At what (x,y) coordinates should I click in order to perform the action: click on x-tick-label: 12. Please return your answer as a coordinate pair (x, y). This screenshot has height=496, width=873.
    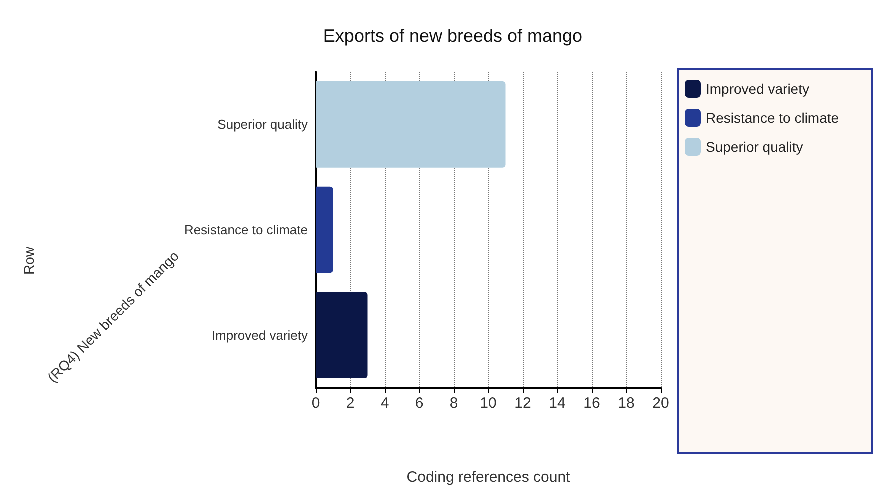
    Looking at the image, I should click on (523, 403).